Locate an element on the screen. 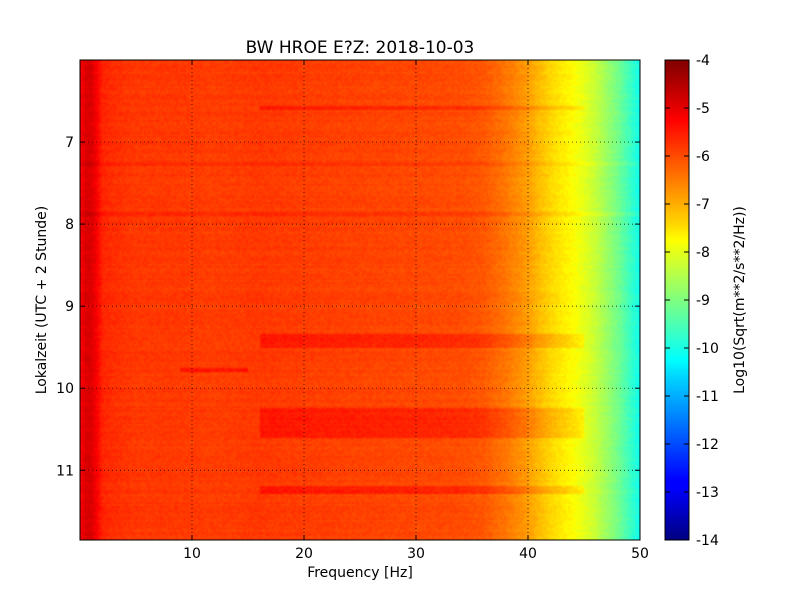  colorbar-tick-label: -9 is located at coordinates (703, 301).